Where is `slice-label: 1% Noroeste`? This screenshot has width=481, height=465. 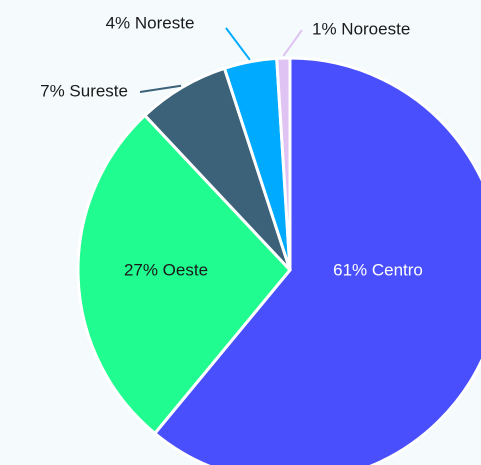
slice-label: 1% Noroeste is located at coordinates (361, 28).